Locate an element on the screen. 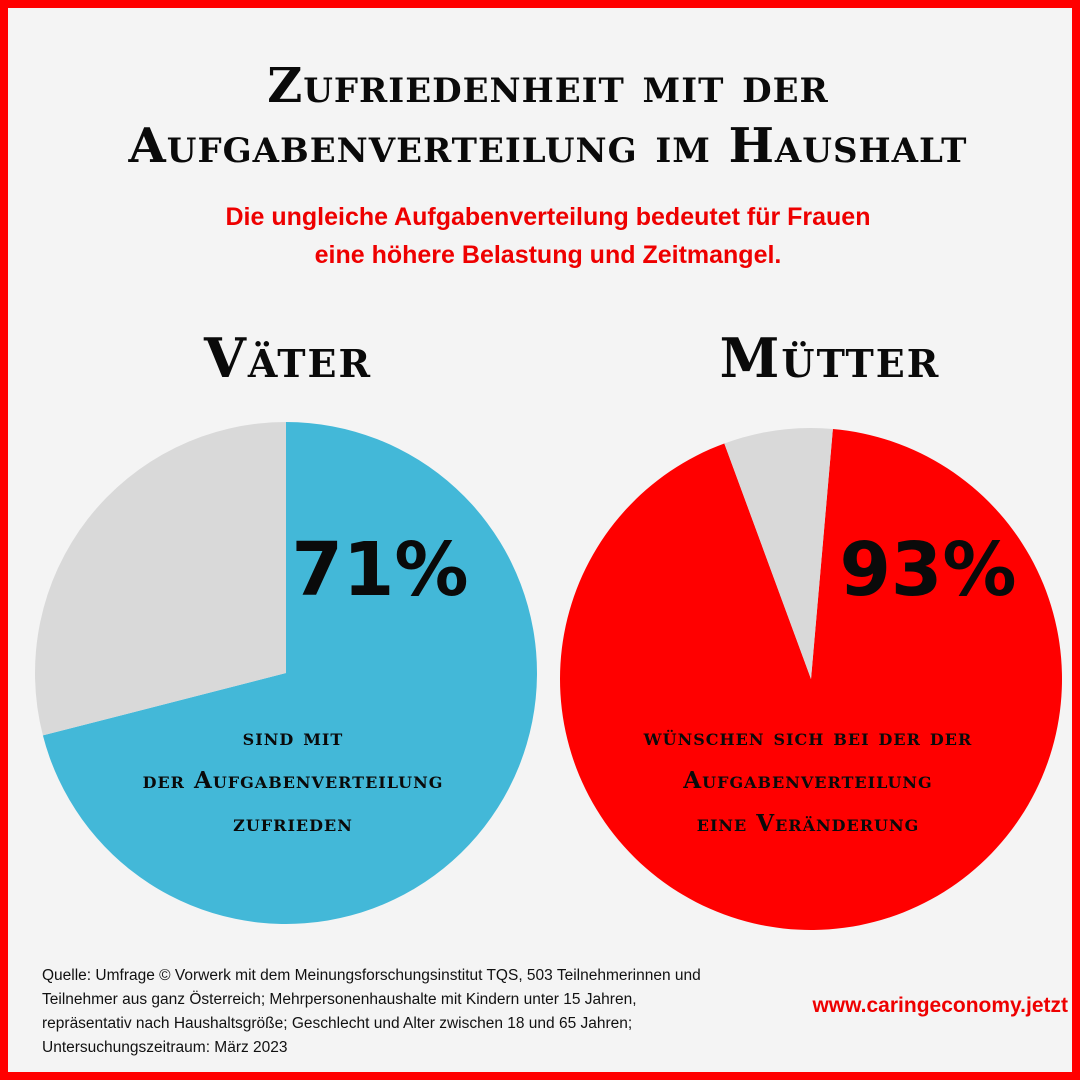 The width and height of the screenshot is (1080, 1088). mothers-annotation-line-2: Aufgabenverteilung is located at coordinates (808, 780).